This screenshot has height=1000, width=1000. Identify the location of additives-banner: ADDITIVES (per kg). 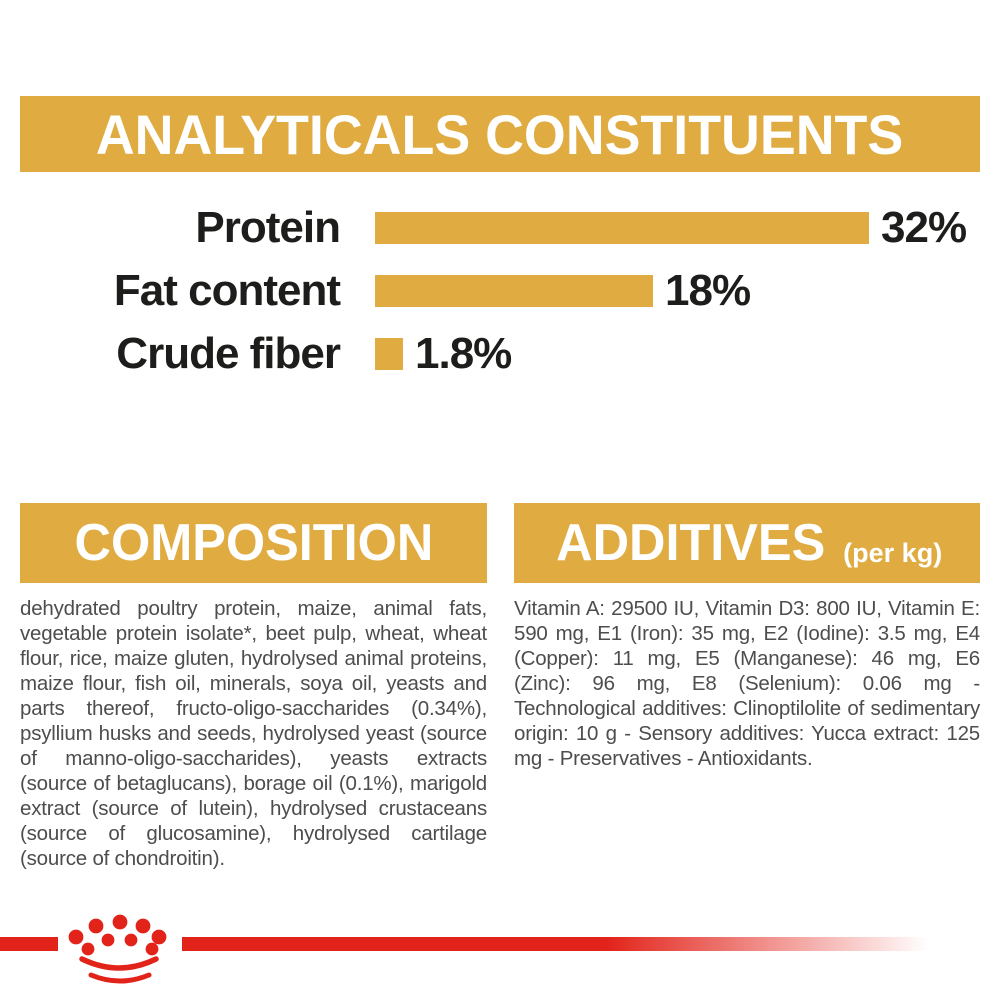
(747, 543).